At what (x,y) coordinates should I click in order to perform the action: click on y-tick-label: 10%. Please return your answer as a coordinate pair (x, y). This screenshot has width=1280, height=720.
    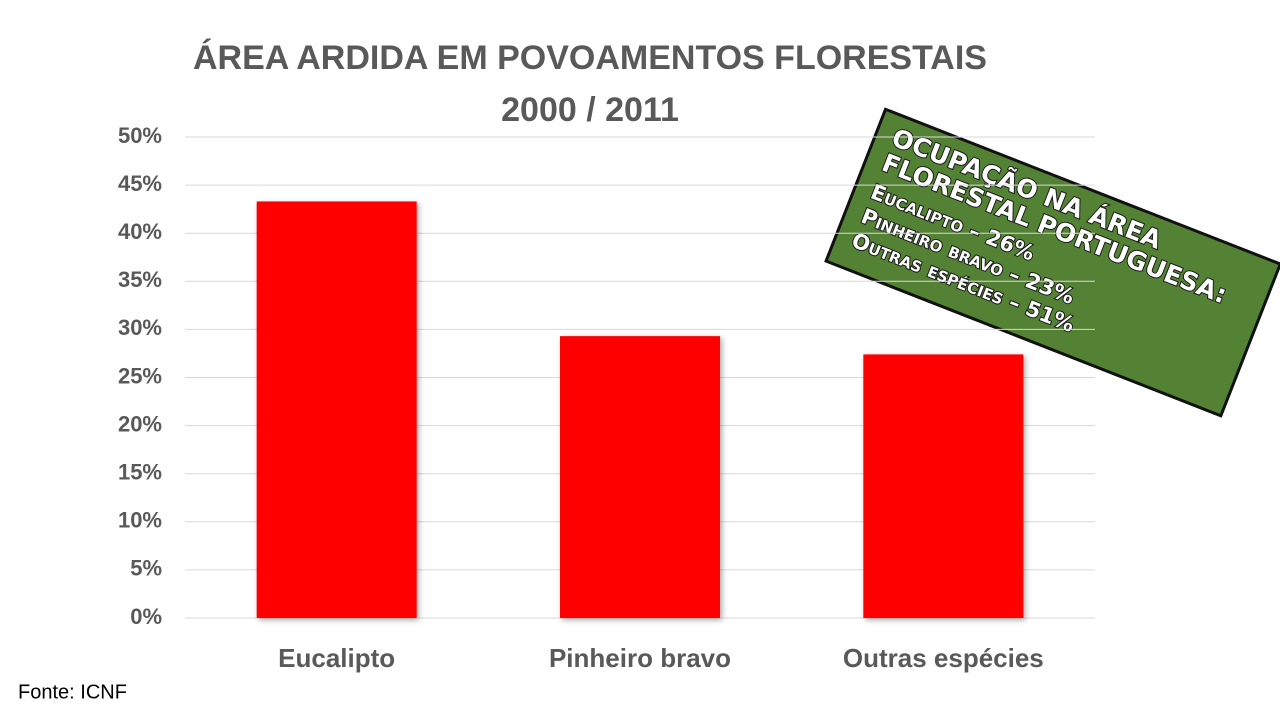
    Looking at the image, I should click on (140, 520).